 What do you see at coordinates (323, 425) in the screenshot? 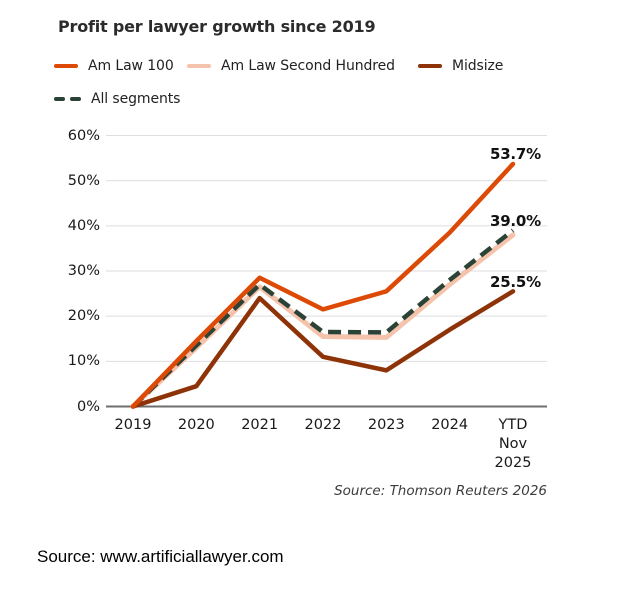
I see `x-tick-label-2022: 2022` at bounding box center [323, 425].